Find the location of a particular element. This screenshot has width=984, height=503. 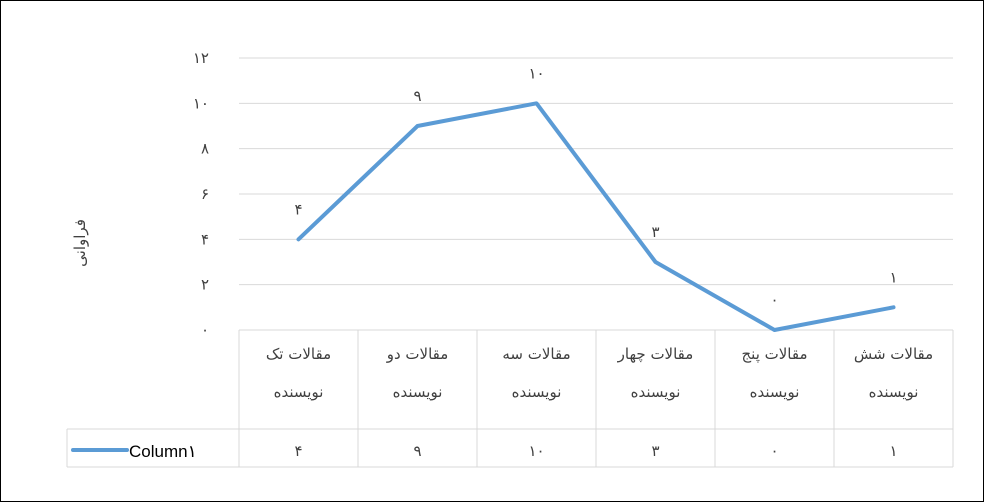

data-table-value: ۰ is located at coordinates (774, 451).